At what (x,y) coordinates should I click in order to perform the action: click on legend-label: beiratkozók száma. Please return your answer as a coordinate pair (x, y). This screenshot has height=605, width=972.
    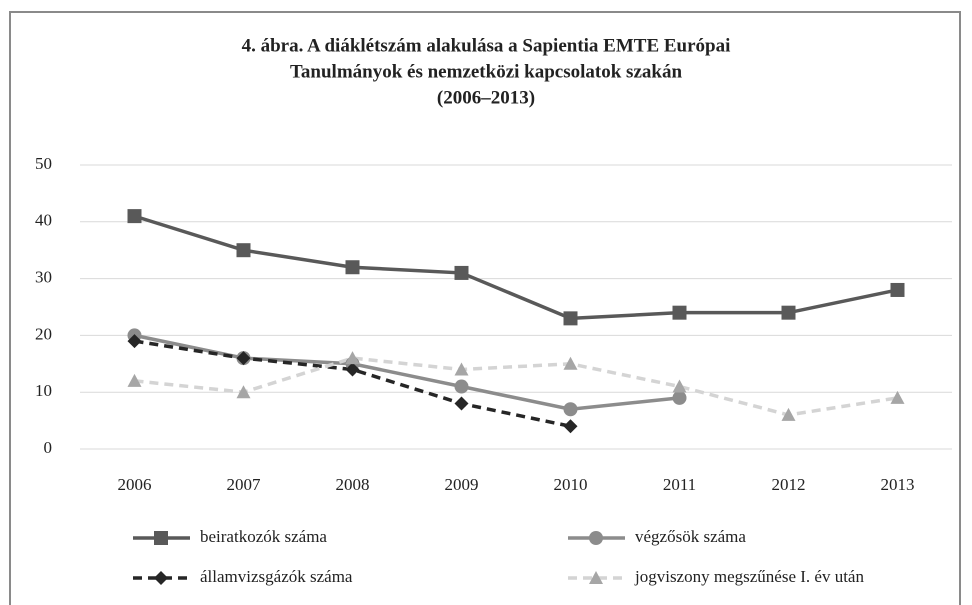
    Looking at the image, I should click on (263, 536).